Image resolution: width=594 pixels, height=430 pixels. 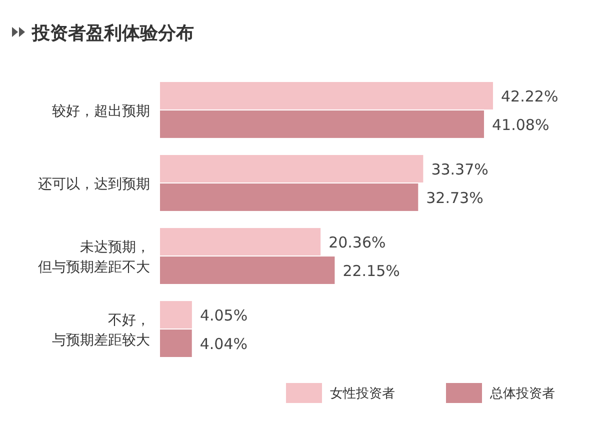 What do you see at coordinates (101, 111) in the screenshot?
I see `y-tick-label: 较好，超出预期` at bounding box center [101, 111].